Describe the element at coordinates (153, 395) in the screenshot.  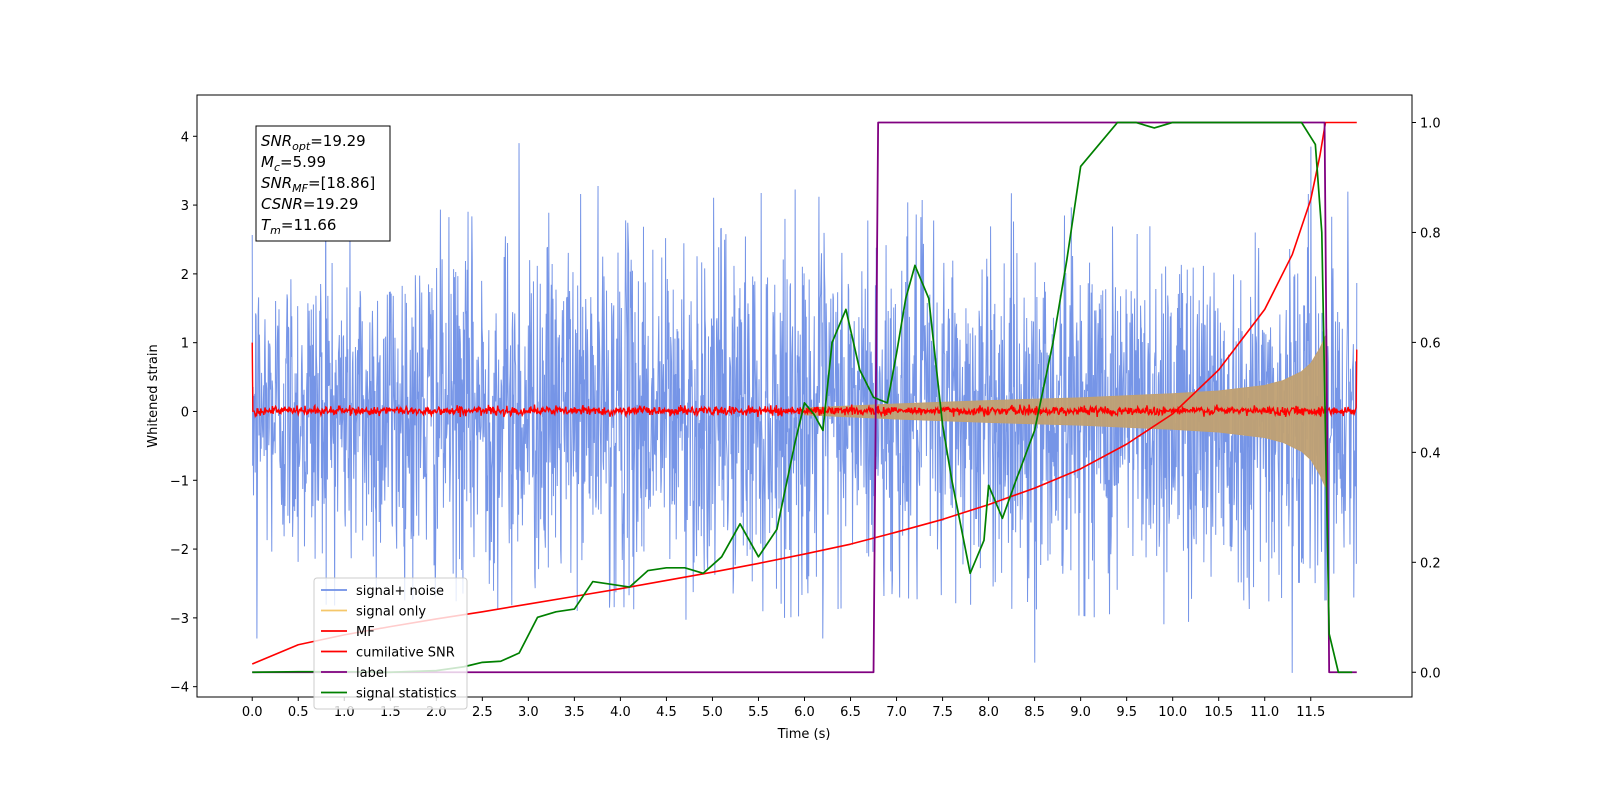
I see `y-axis-title: Whitened strain` at that location.